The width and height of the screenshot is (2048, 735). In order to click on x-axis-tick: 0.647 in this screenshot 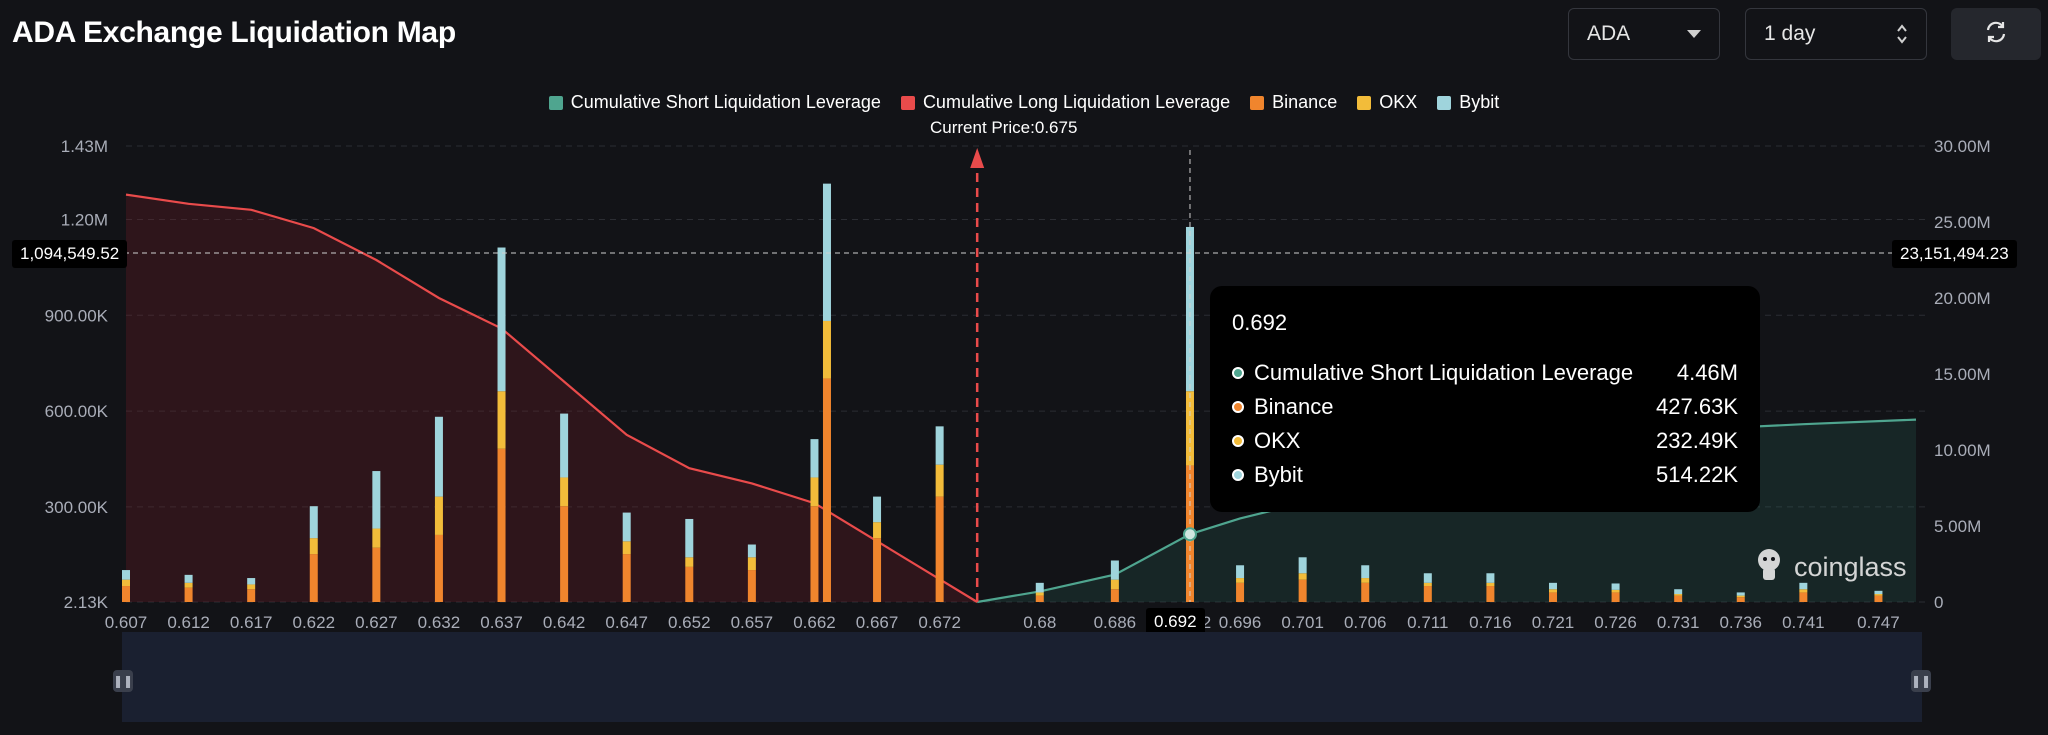, I will do `click(626, 622)`.